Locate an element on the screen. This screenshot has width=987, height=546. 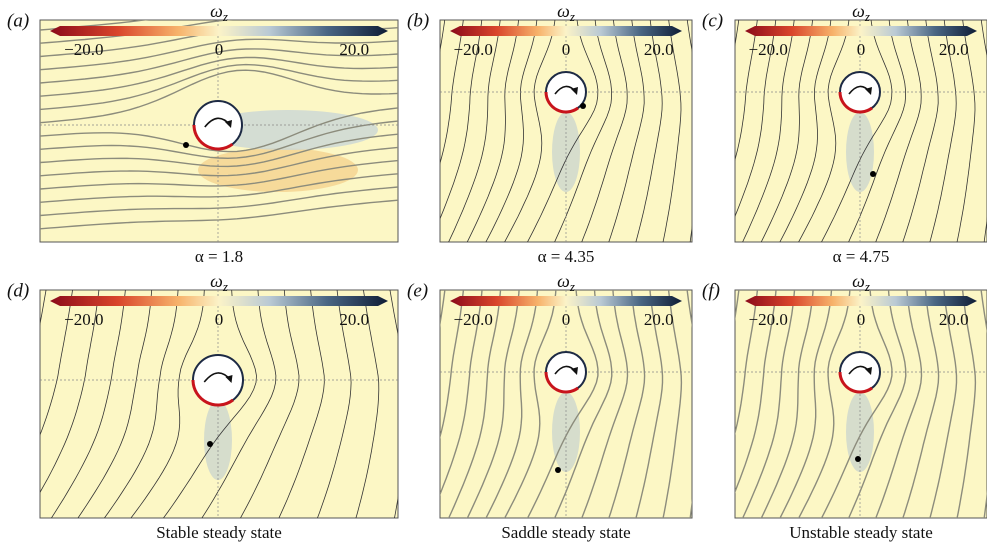
caption: α = 1.8 is located at coordinates (219, 256).